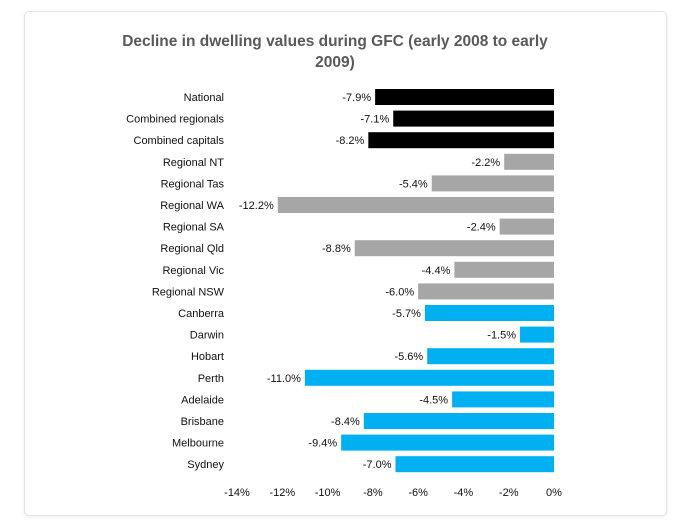 The width and height of the screenshot is (676, 522). I want to click on x-tick-label: -14%, so click(237, 493).